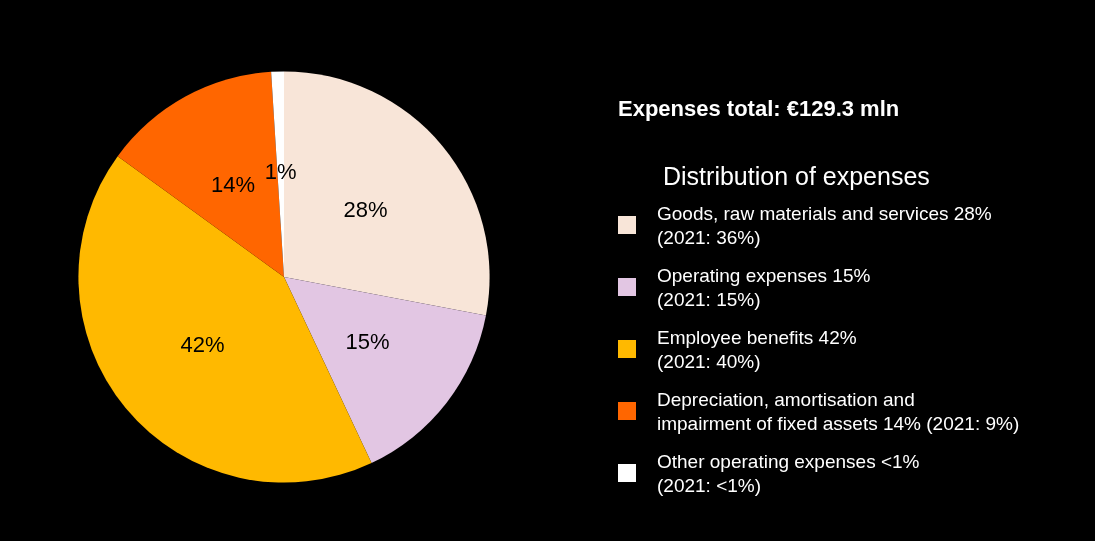  Describe the element at coordinates (838, 411) in the screenshot. I see `legend-label: Depreciation, amortisation and impairment of fixed assets 14% (2021: 9%)` at that location.